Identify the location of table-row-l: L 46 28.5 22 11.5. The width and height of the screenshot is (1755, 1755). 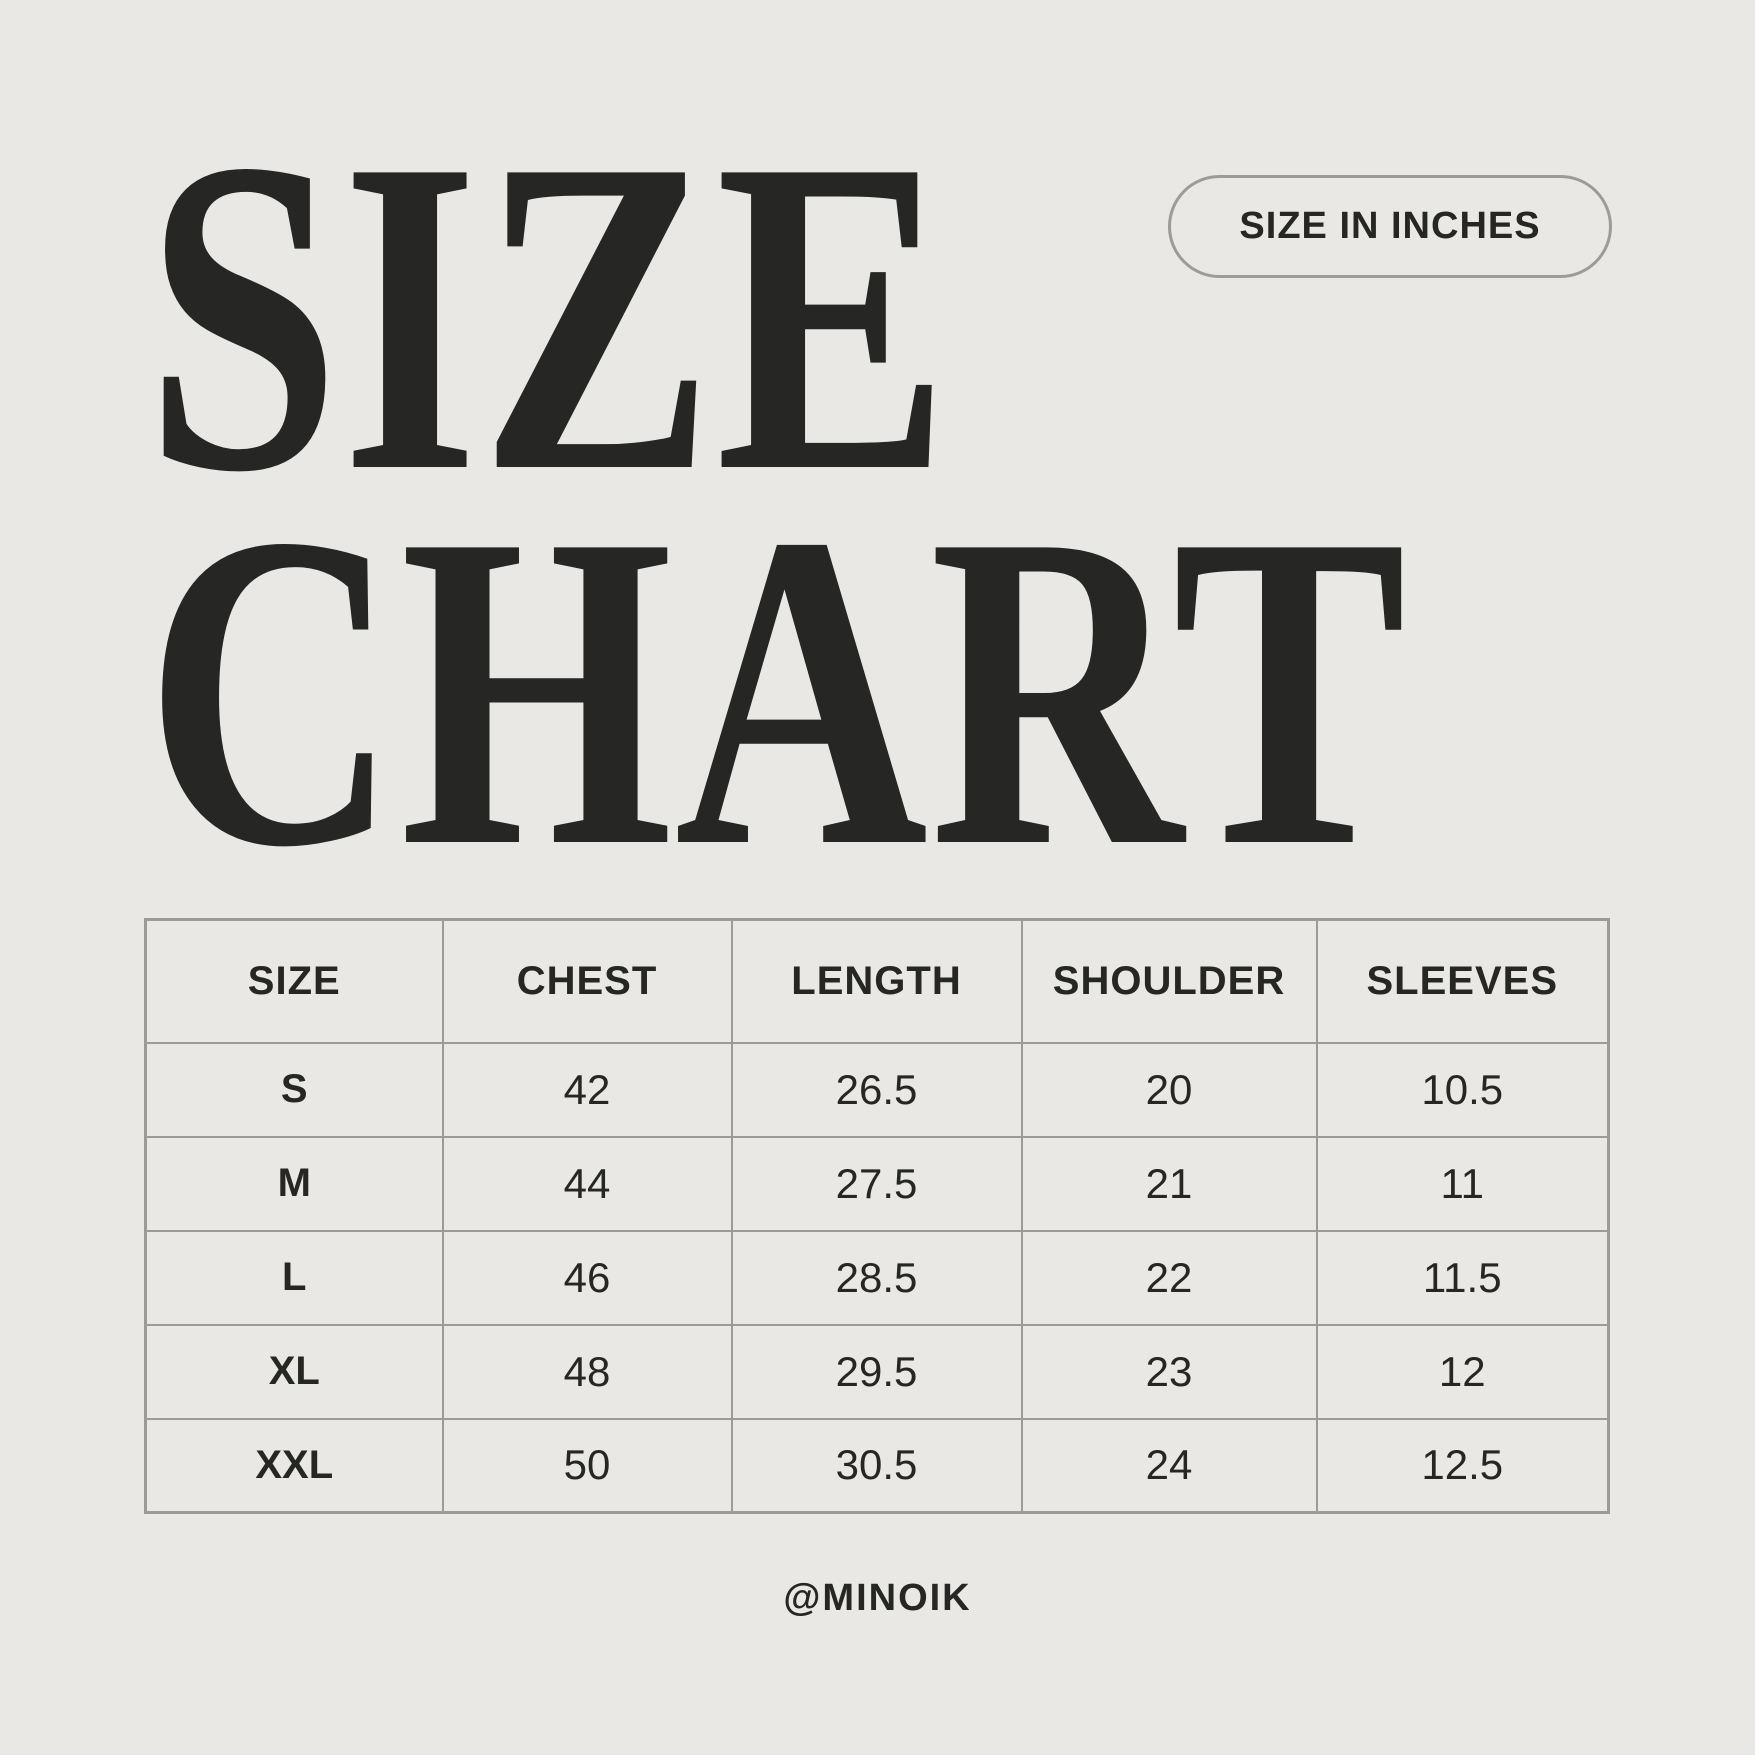
(877, 1277).